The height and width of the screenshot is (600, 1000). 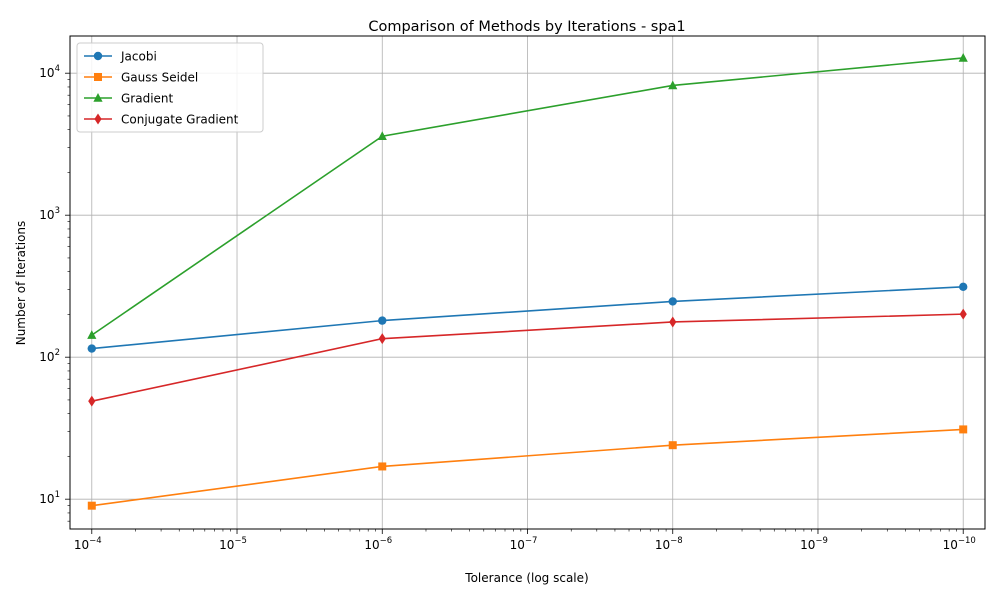 What do you see at coordinates (49, 498) in the screenshot?
I see `y-tick-label: 10¹` at bounding box center [49, 498].